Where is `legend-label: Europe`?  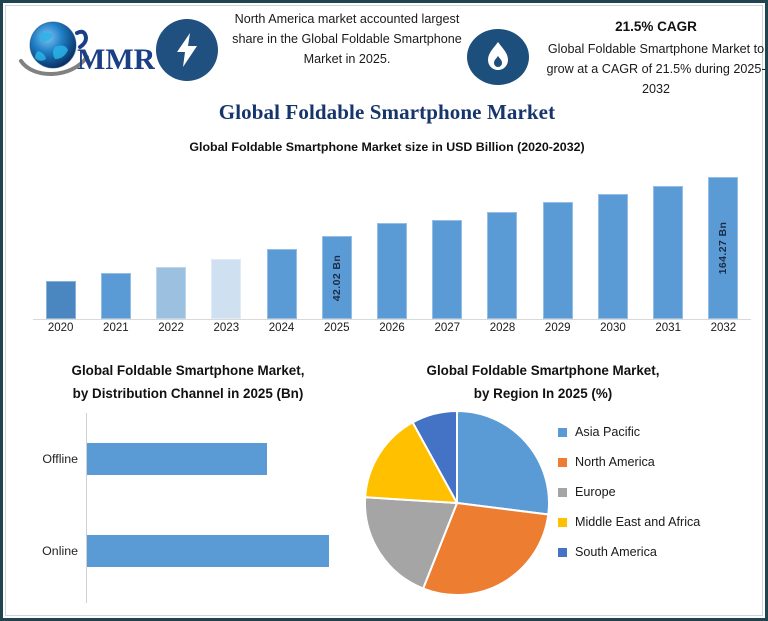 legend-label: Europe is located at coordinates (595, 492).